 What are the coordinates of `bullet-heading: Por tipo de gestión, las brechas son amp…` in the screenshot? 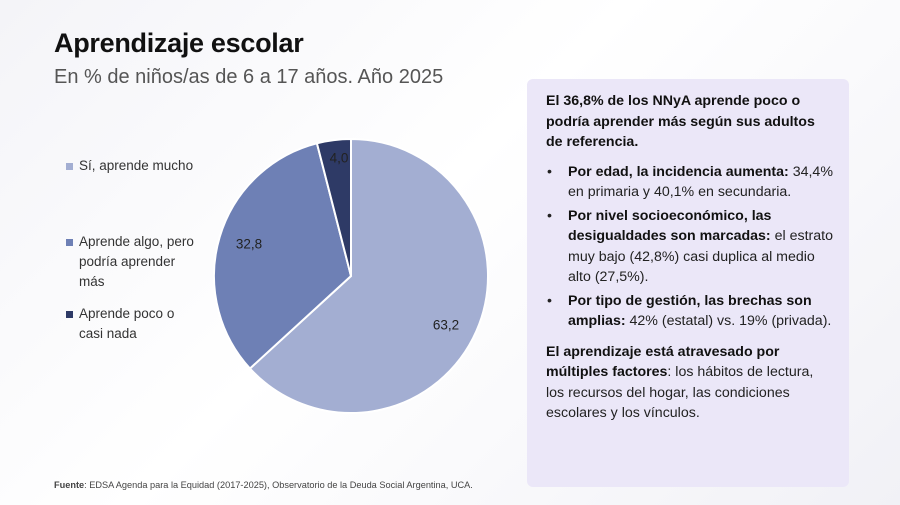 It's located at (690, 311).